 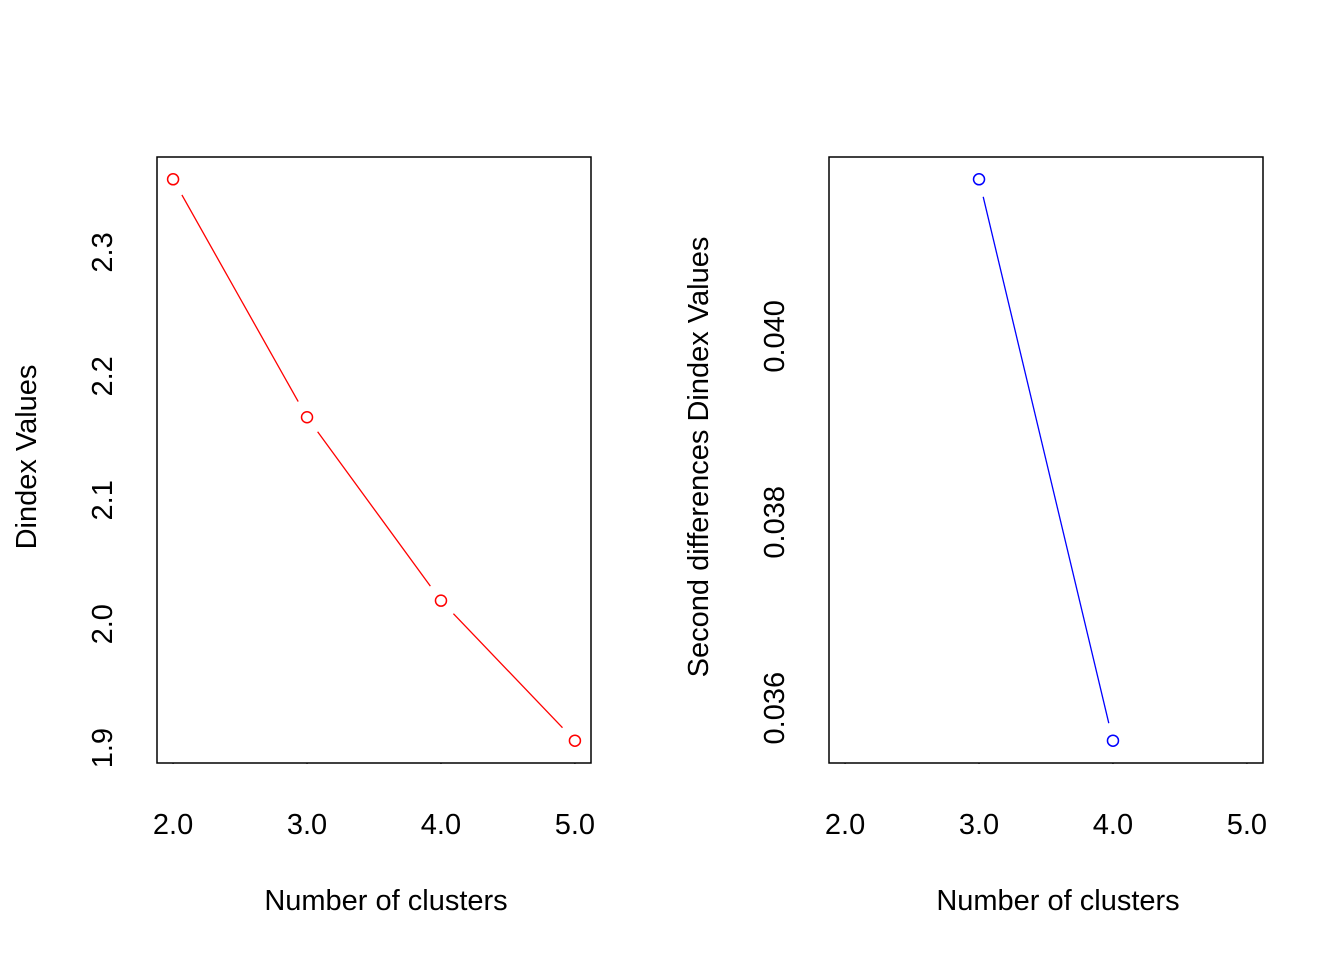 What do you see at coordinates (103, 624) in the screenshot?
I see `y-tick-label: 2.0` at bounding box center [103, 624].